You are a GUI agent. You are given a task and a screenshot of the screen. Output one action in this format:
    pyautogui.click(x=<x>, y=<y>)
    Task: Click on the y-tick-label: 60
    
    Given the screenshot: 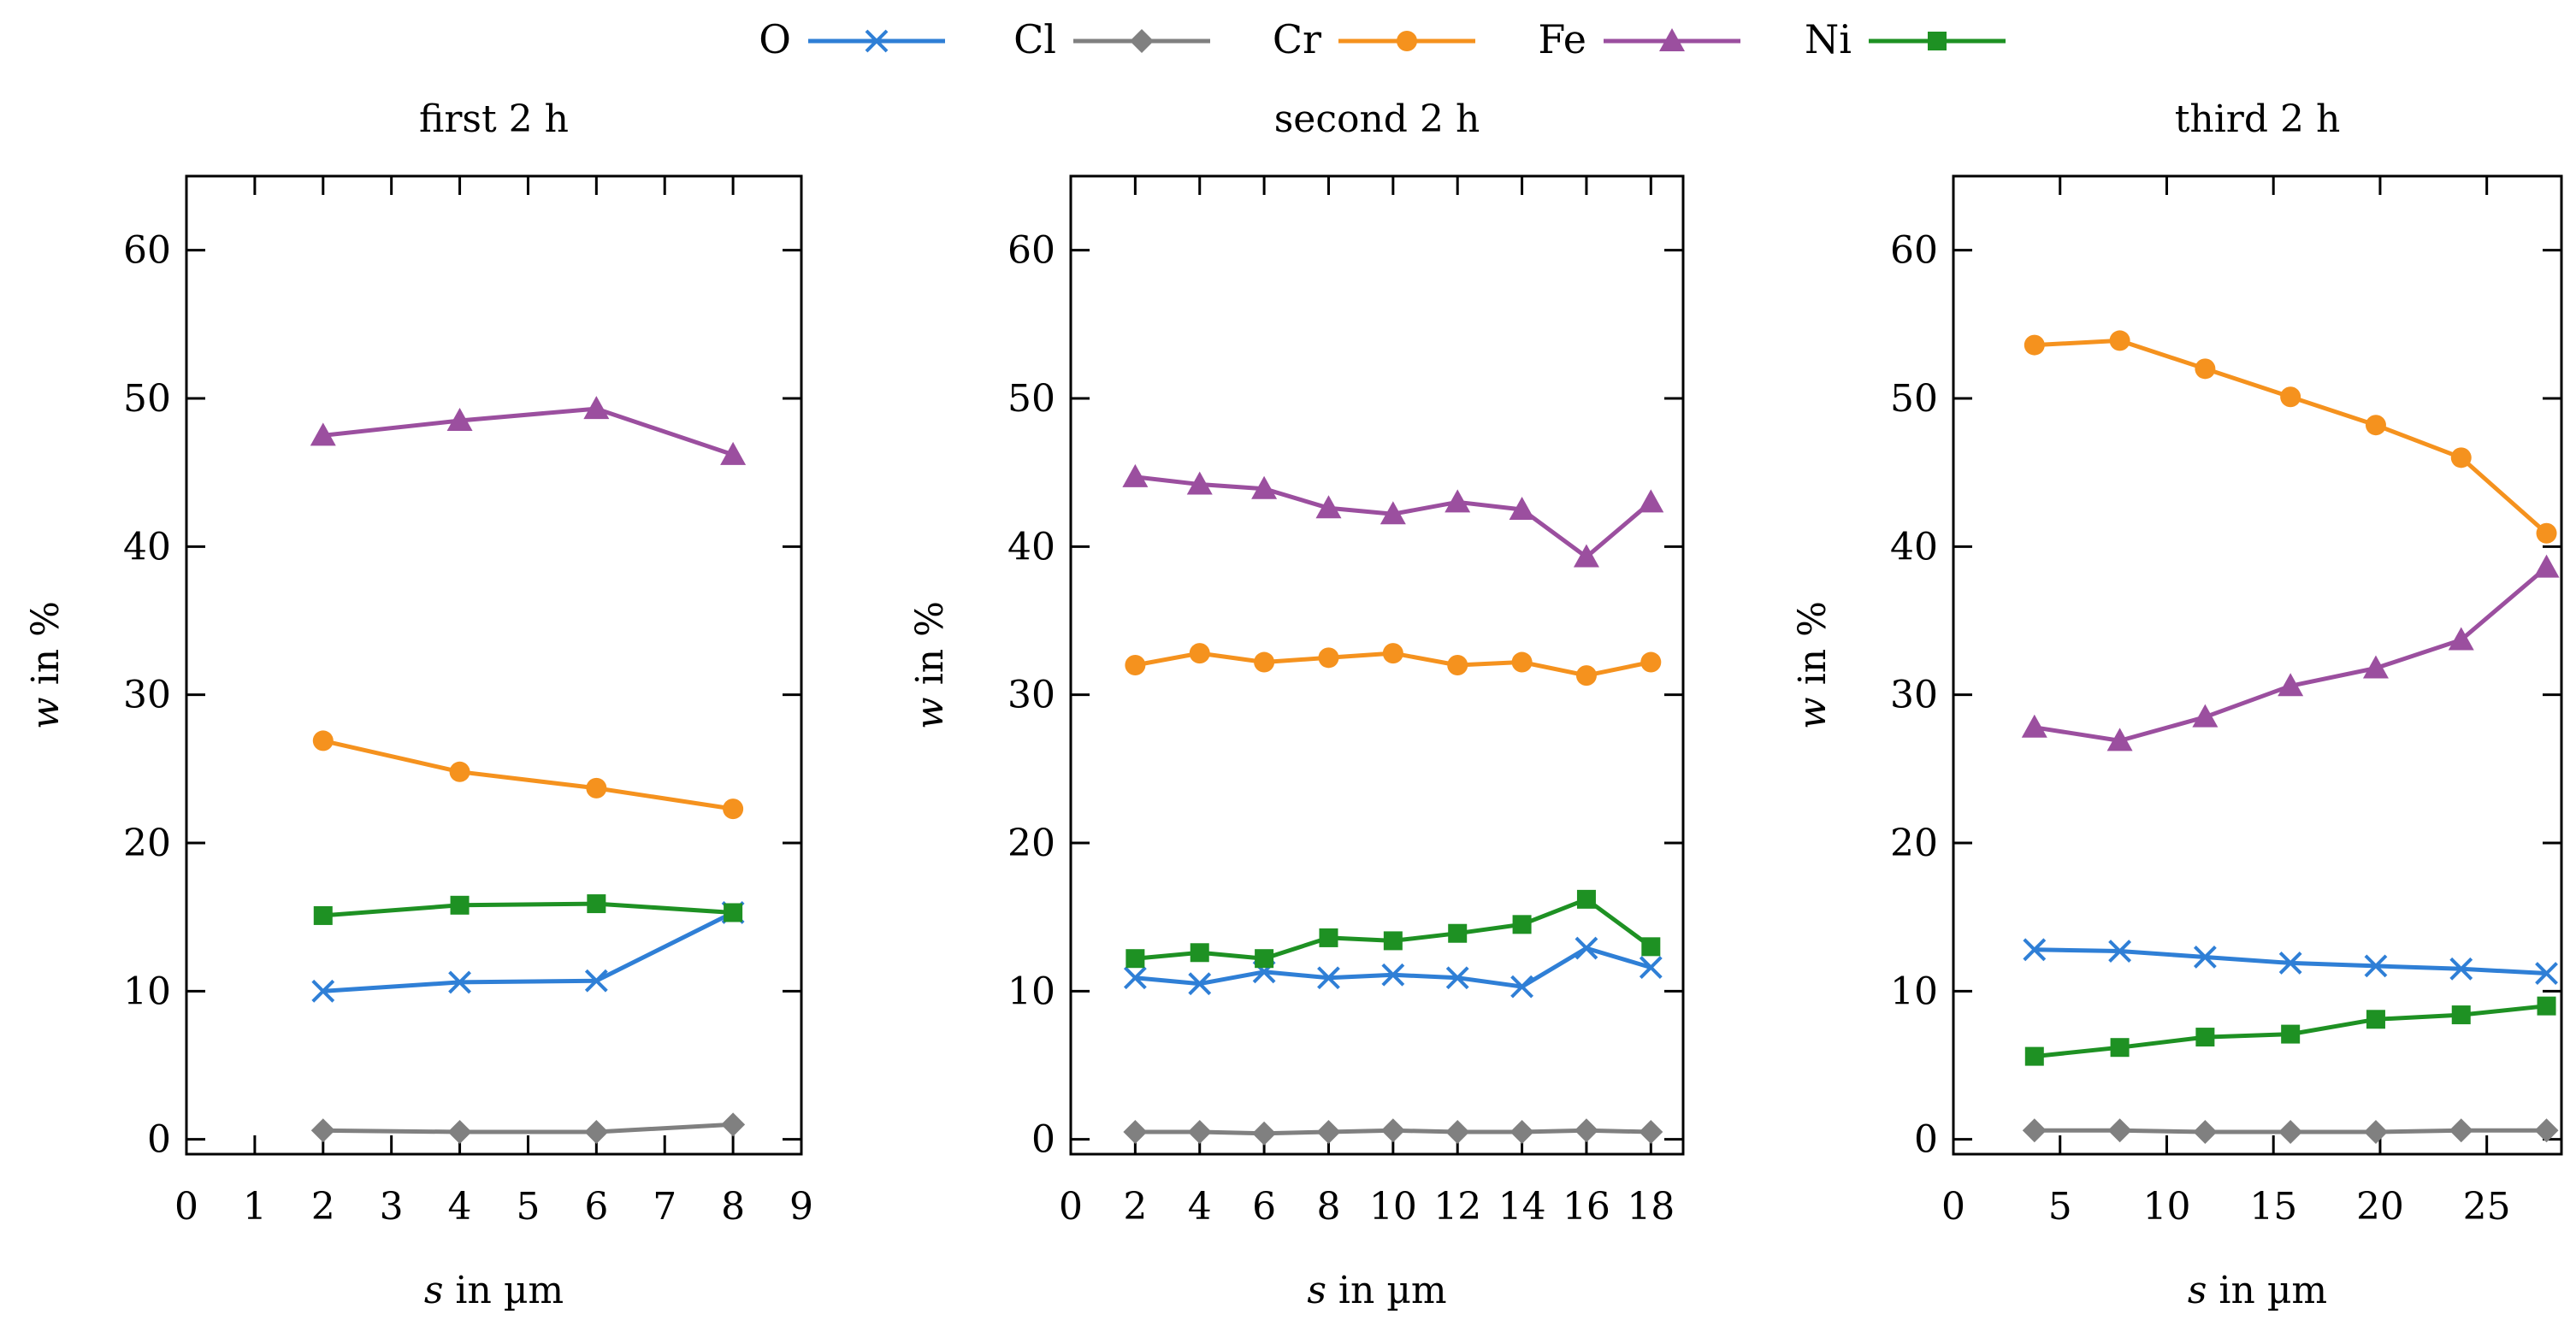 What is the action you would take?
    pyautogui.click(x=1914, y=251)
    